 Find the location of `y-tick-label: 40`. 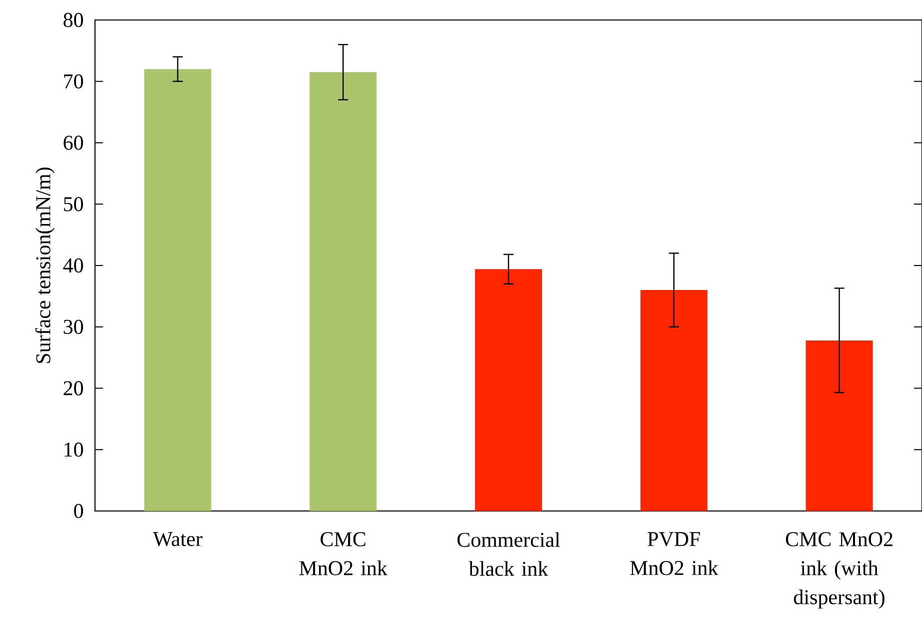

y-tick-label: 40 is located at coordinates (73, 265).